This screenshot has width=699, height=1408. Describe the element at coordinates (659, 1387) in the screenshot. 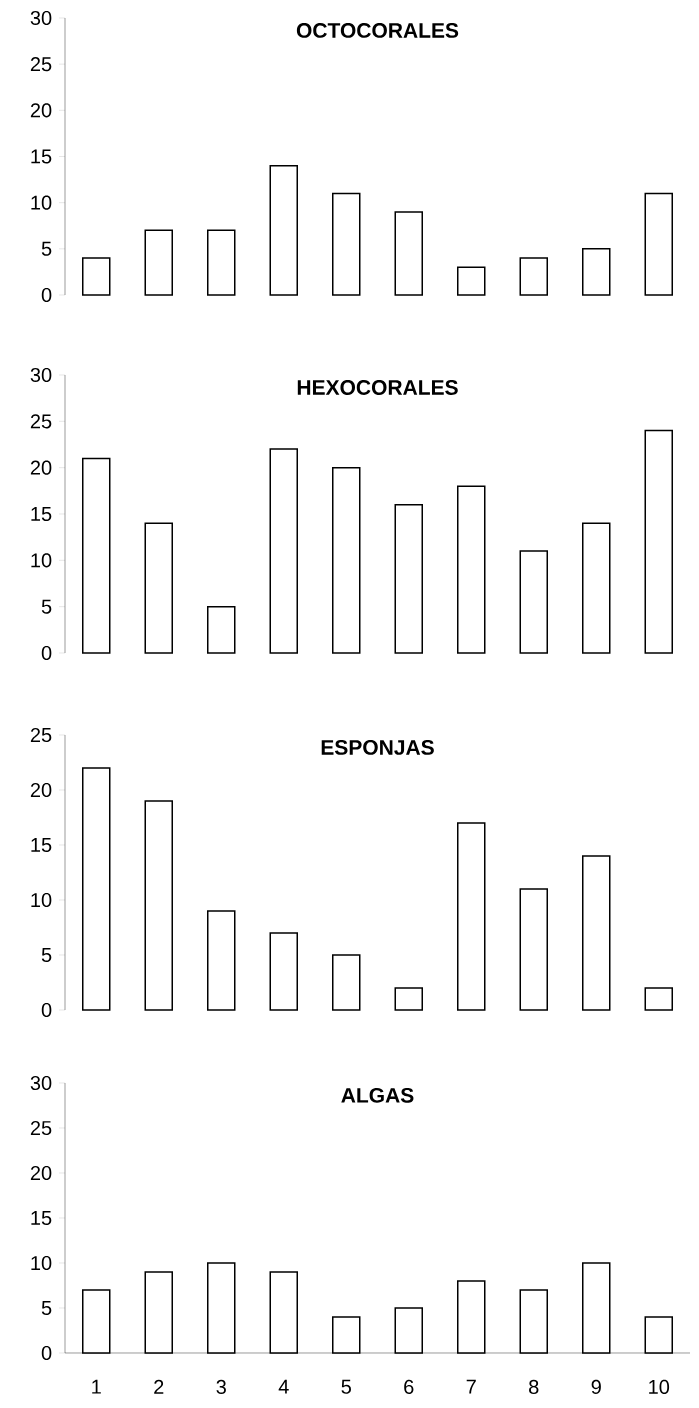

I see `x-tick-label: 10` at that location.